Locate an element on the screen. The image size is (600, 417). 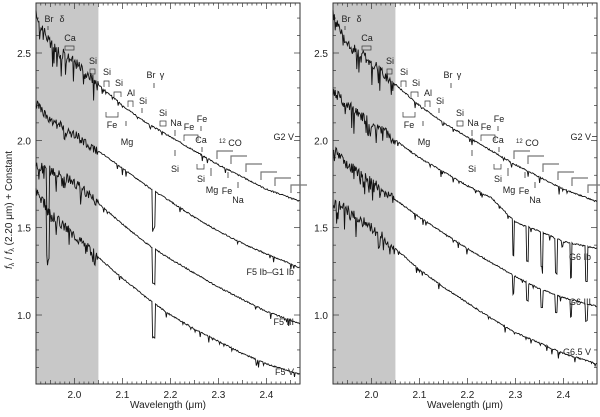
spectral-type-label: F5 Ib–G1 Ib is located at coordinates (270, 272).